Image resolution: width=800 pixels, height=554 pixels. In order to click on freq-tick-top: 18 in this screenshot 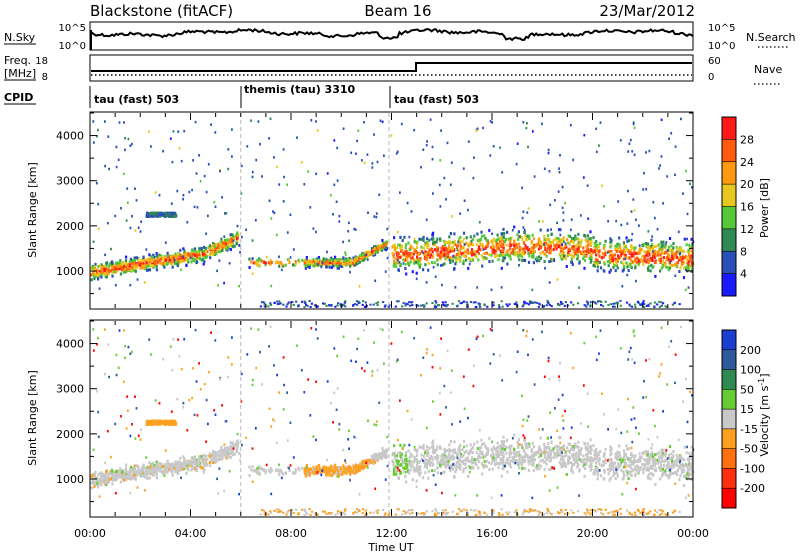, I will do `click(41, 61)`.